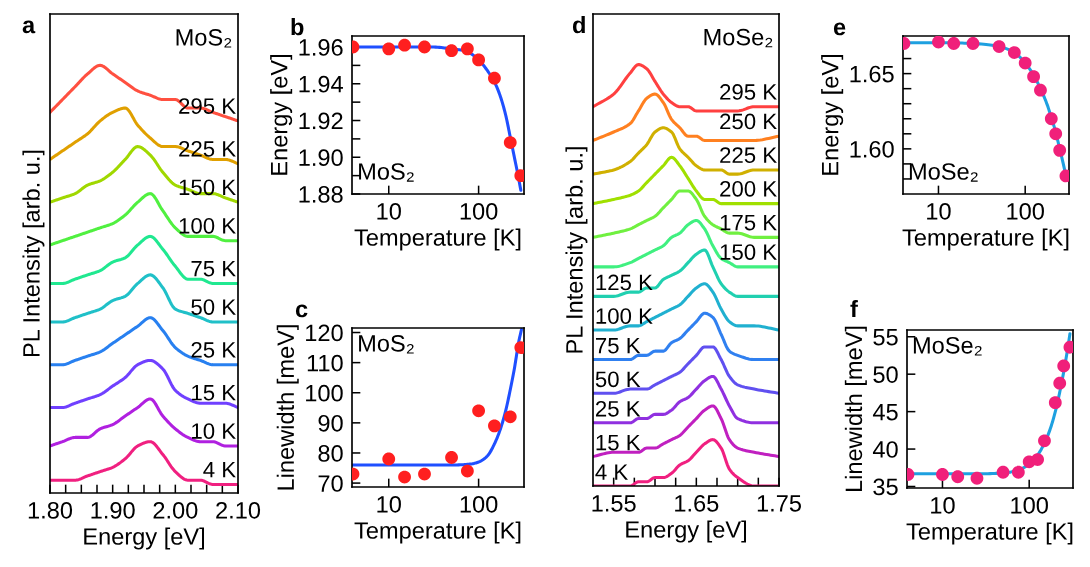  I want to click on y-tick-label: 1.96, so click(321, 47).